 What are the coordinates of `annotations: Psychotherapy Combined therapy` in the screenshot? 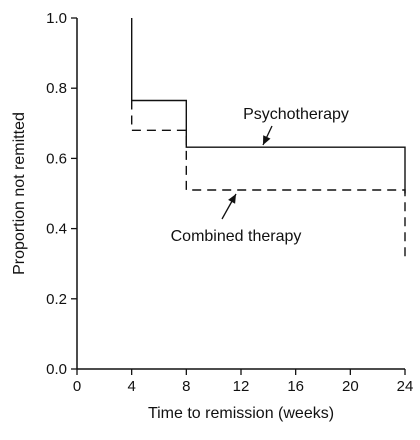 It's located at (260, 175).